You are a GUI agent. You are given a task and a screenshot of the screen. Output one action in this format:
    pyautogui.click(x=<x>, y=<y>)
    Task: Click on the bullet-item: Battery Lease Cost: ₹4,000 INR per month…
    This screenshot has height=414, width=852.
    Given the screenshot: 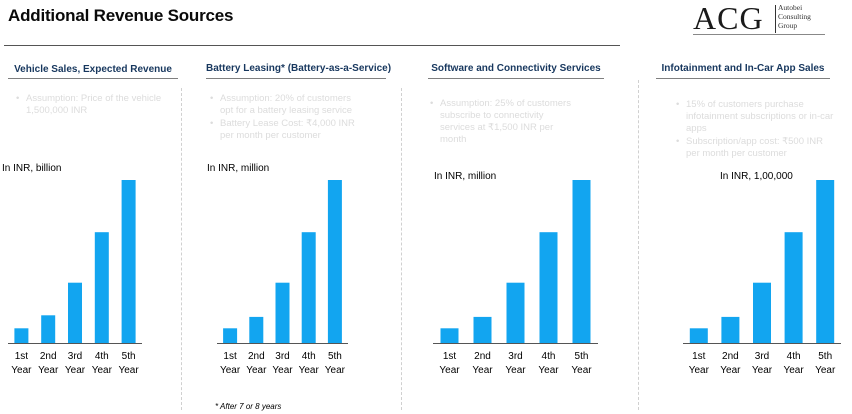 What is the action you would take?
    pyautogui.click(x=285, y=130)
    